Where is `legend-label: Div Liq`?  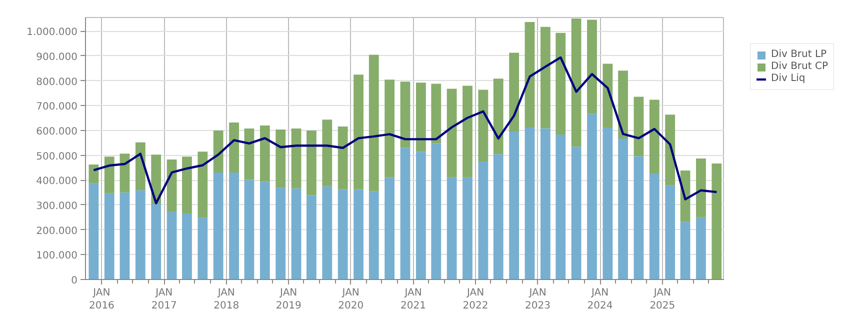
legend-label: Div Liq is located at coordinates (788, 78).